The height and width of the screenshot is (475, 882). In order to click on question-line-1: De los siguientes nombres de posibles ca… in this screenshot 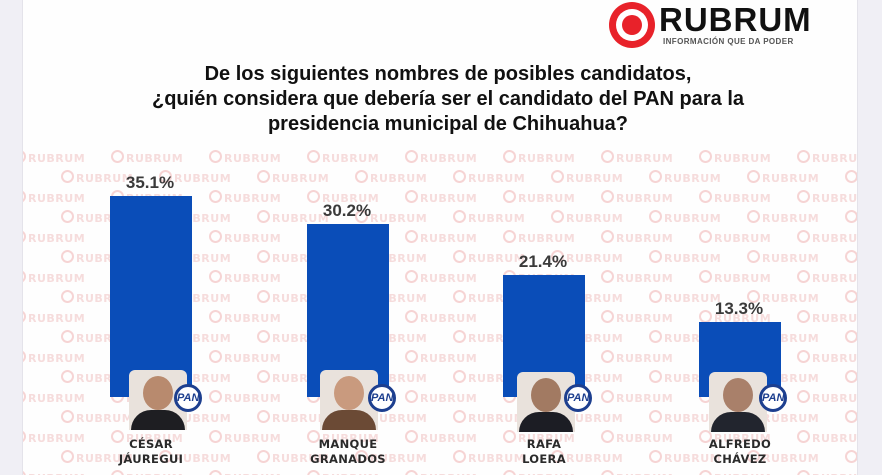, I will do `click(448, 74)`.